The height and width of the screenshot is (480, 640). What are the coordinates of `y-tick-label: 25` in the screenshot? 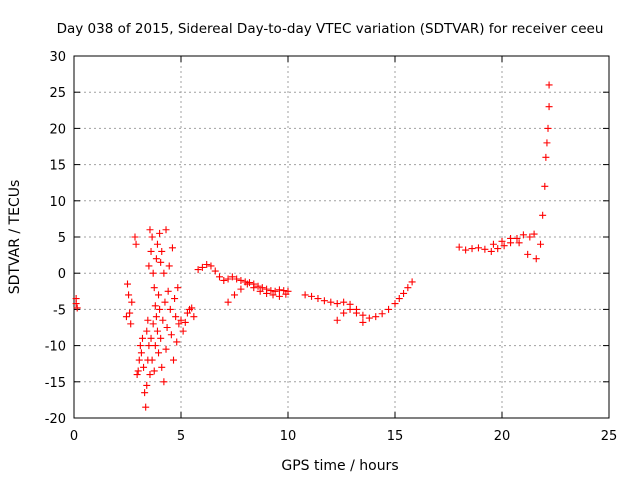 It's located at (57, 93).